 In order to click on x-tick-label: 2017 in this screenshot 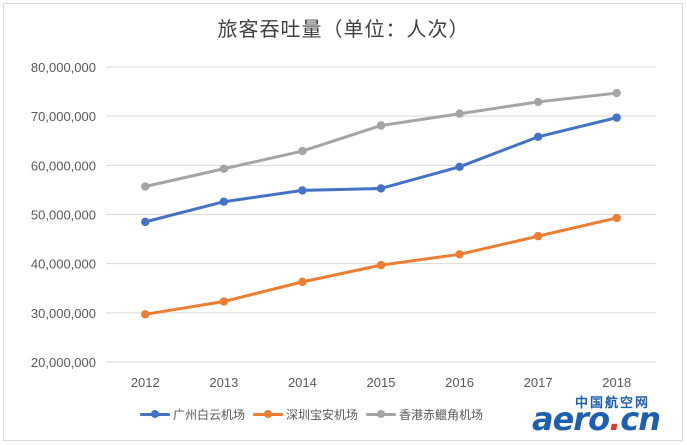, I will do `click(538, 382)`.